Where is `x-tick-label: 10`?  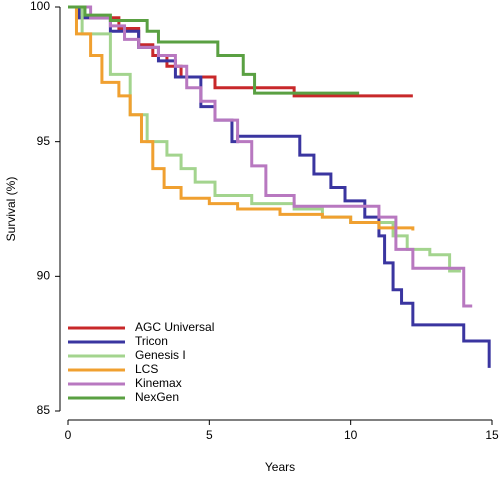 x-tick-label: 10 is located at coordinates (351, 435).